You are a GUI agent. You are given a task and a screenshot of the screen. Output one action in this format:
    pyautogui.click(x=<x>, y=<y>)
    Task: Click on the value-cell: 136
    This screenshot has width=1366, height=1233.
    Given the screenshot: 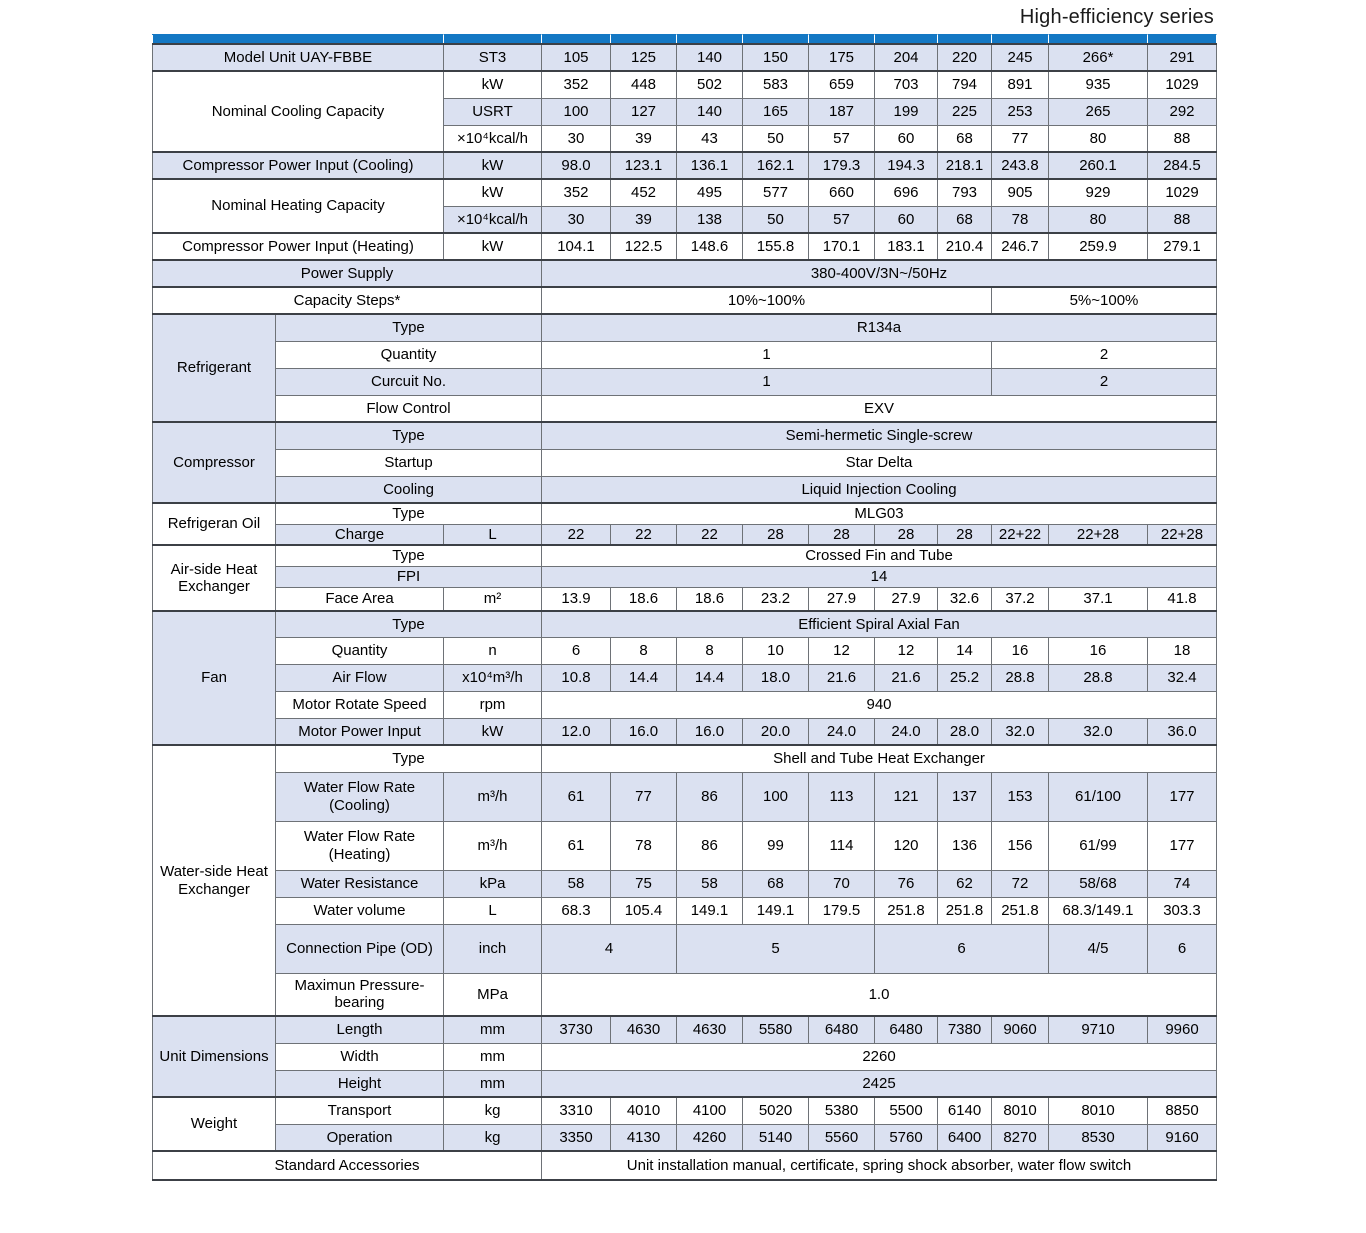 What is the action you would take?
    pyautogui.click(x=964, y=845)
    